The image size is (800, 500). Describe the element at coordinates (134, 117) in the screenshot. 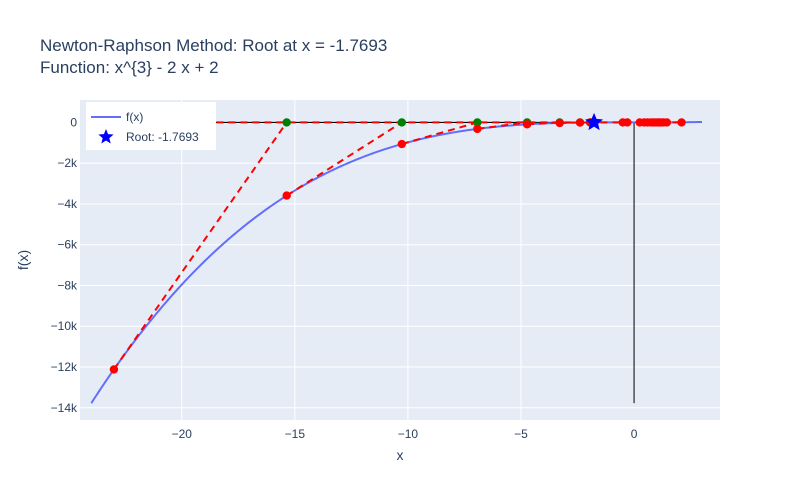

I see `legend-label-function: f(x)` at that location.